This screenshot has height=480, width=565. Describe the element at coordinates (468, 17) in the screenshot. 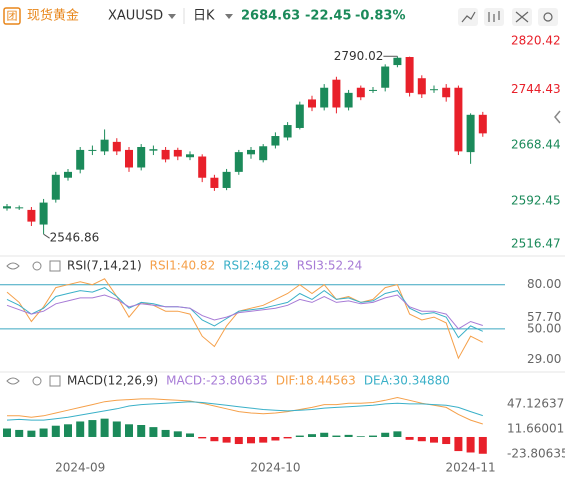

I see `draw-tool-button` at that location.